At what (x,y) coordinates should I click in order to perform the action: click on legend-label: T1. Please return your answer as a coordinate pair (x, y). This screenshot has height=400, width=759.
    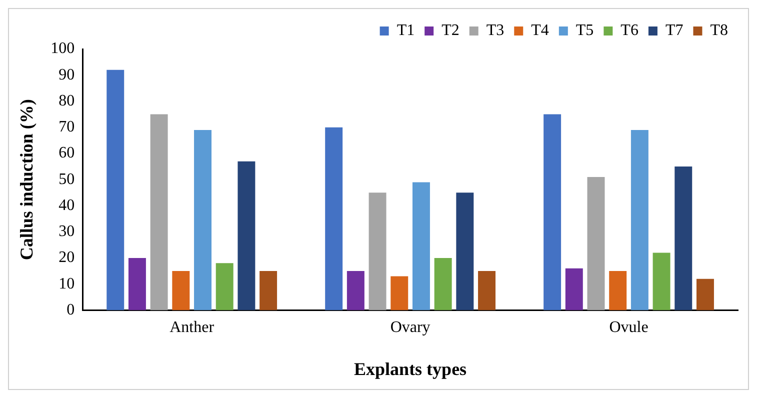
    Looking at the image, I should click on (405, 31).